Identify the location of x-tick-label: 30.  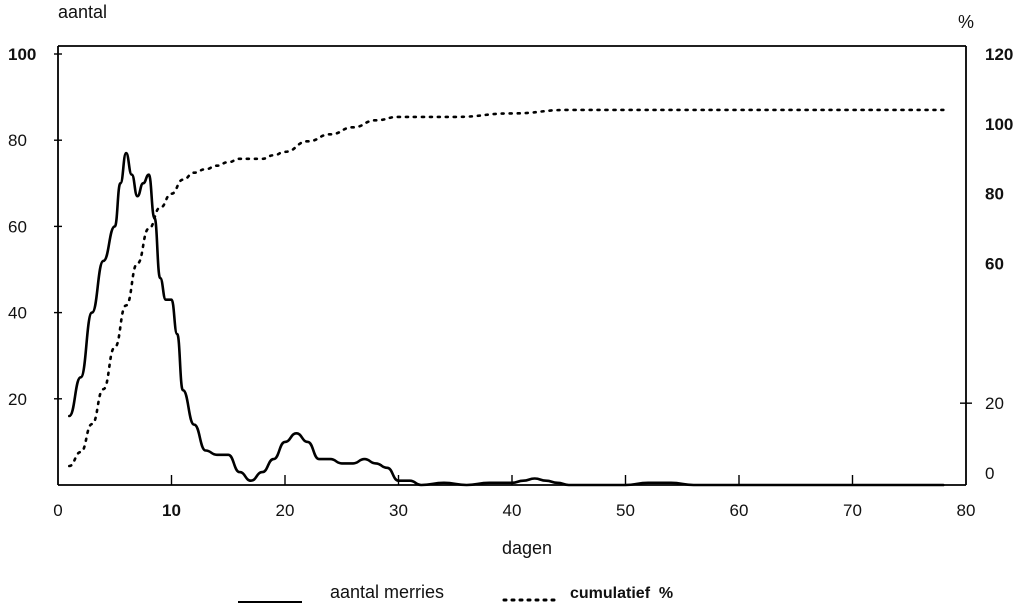
(398, 510).